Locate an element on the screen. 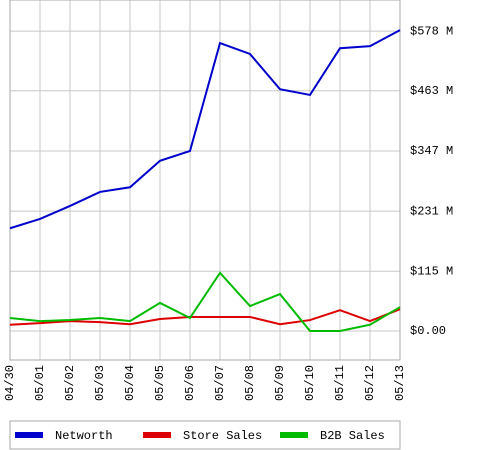 This screenshot has width=480, height=450. y-tick-label: $0.00 is located at coordinates (428, 331).